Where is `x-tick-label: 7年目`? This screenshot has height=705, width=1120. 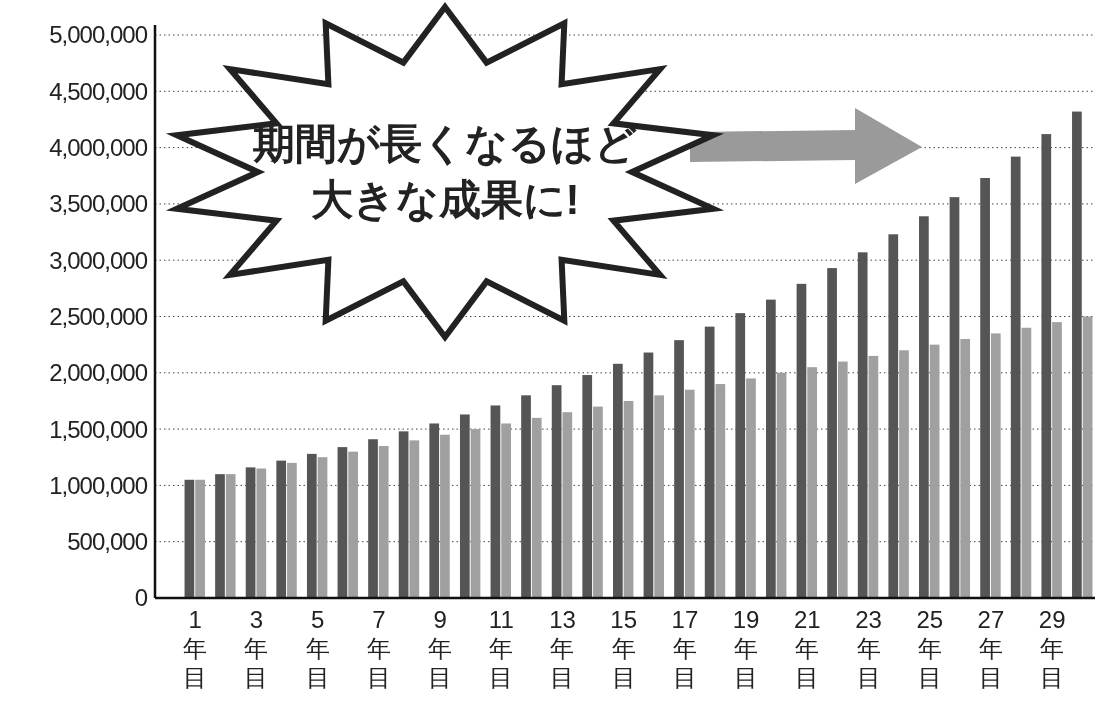 x-tick-label: 7年目 is located at coordinates (378, 648).